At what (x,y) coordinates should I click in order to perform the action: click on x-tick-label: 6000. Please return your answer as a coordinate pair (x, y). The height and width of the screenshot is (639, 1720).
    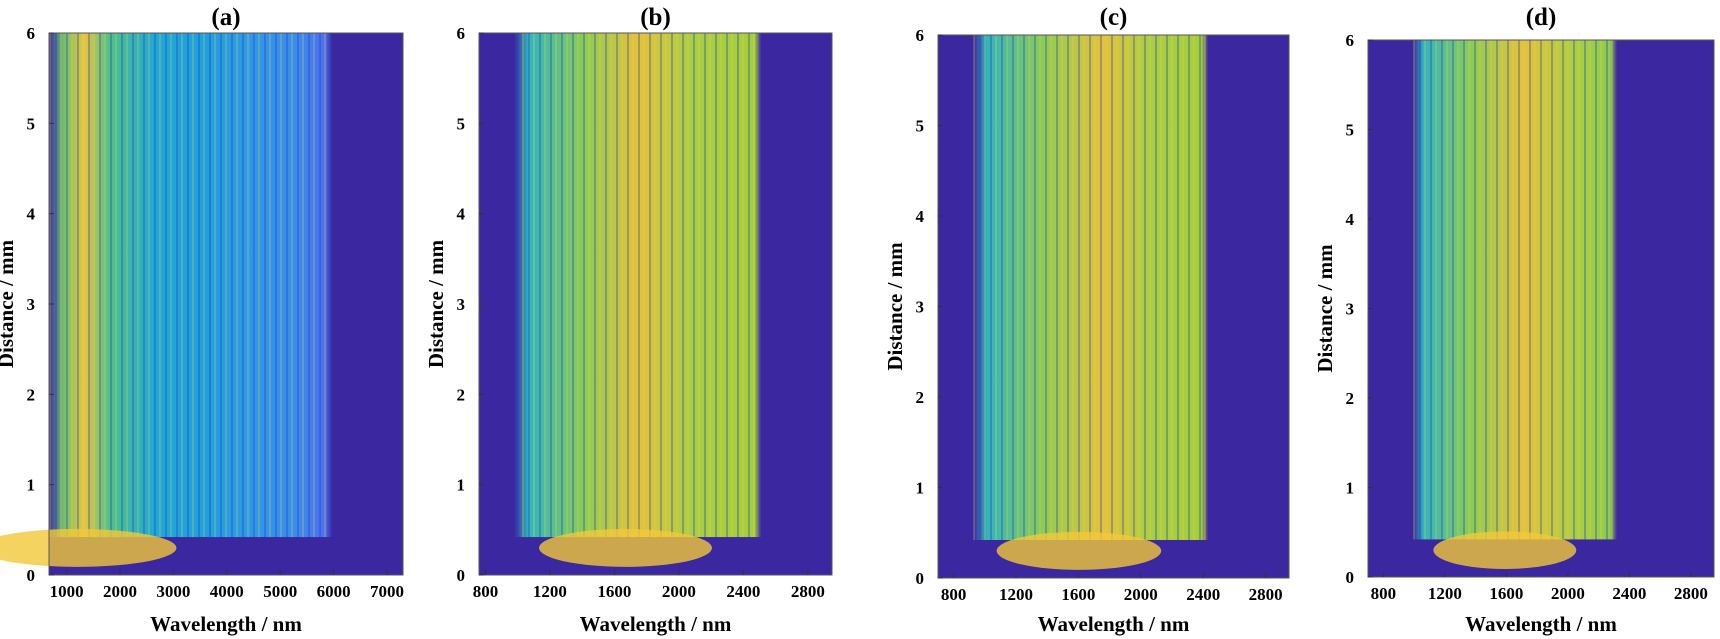
    Looking at the image, I should click on (334, 591).